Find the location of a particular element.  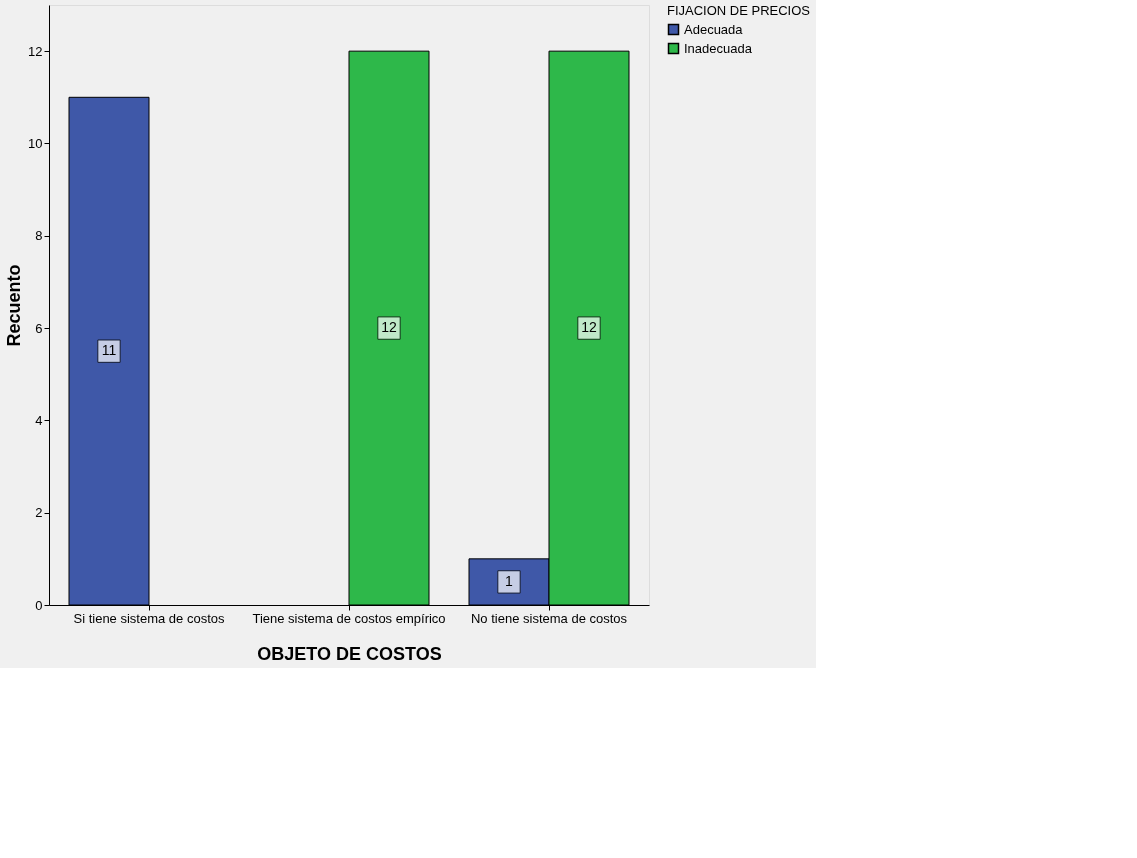

x-tick-label: No tiene sistema de costos is located at coordinates (549, 618).